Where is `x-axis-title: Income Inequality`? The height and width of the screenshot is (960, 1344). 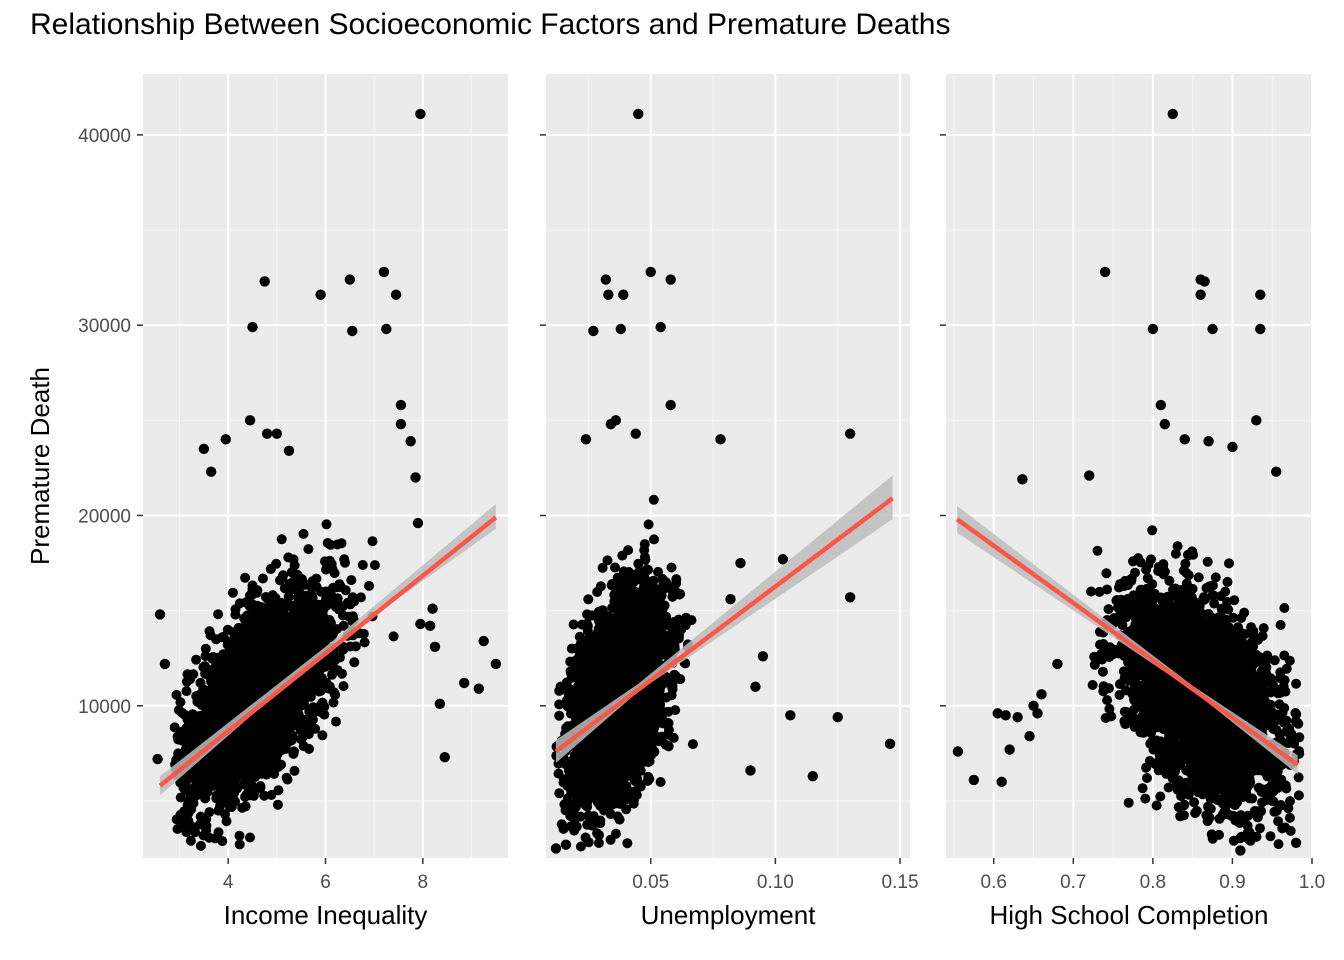
x-axis-title: Income Inequality is located at coordinates (326, 915).